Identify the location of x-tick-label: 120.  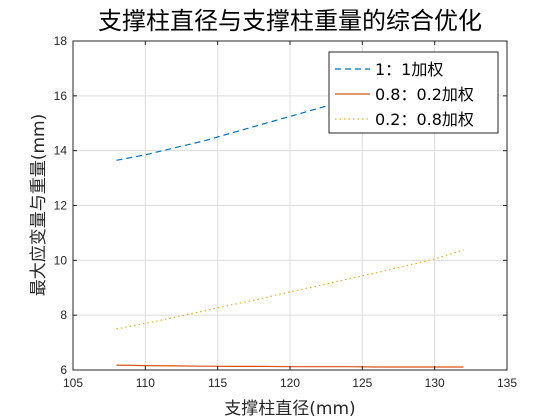
(290, 383).